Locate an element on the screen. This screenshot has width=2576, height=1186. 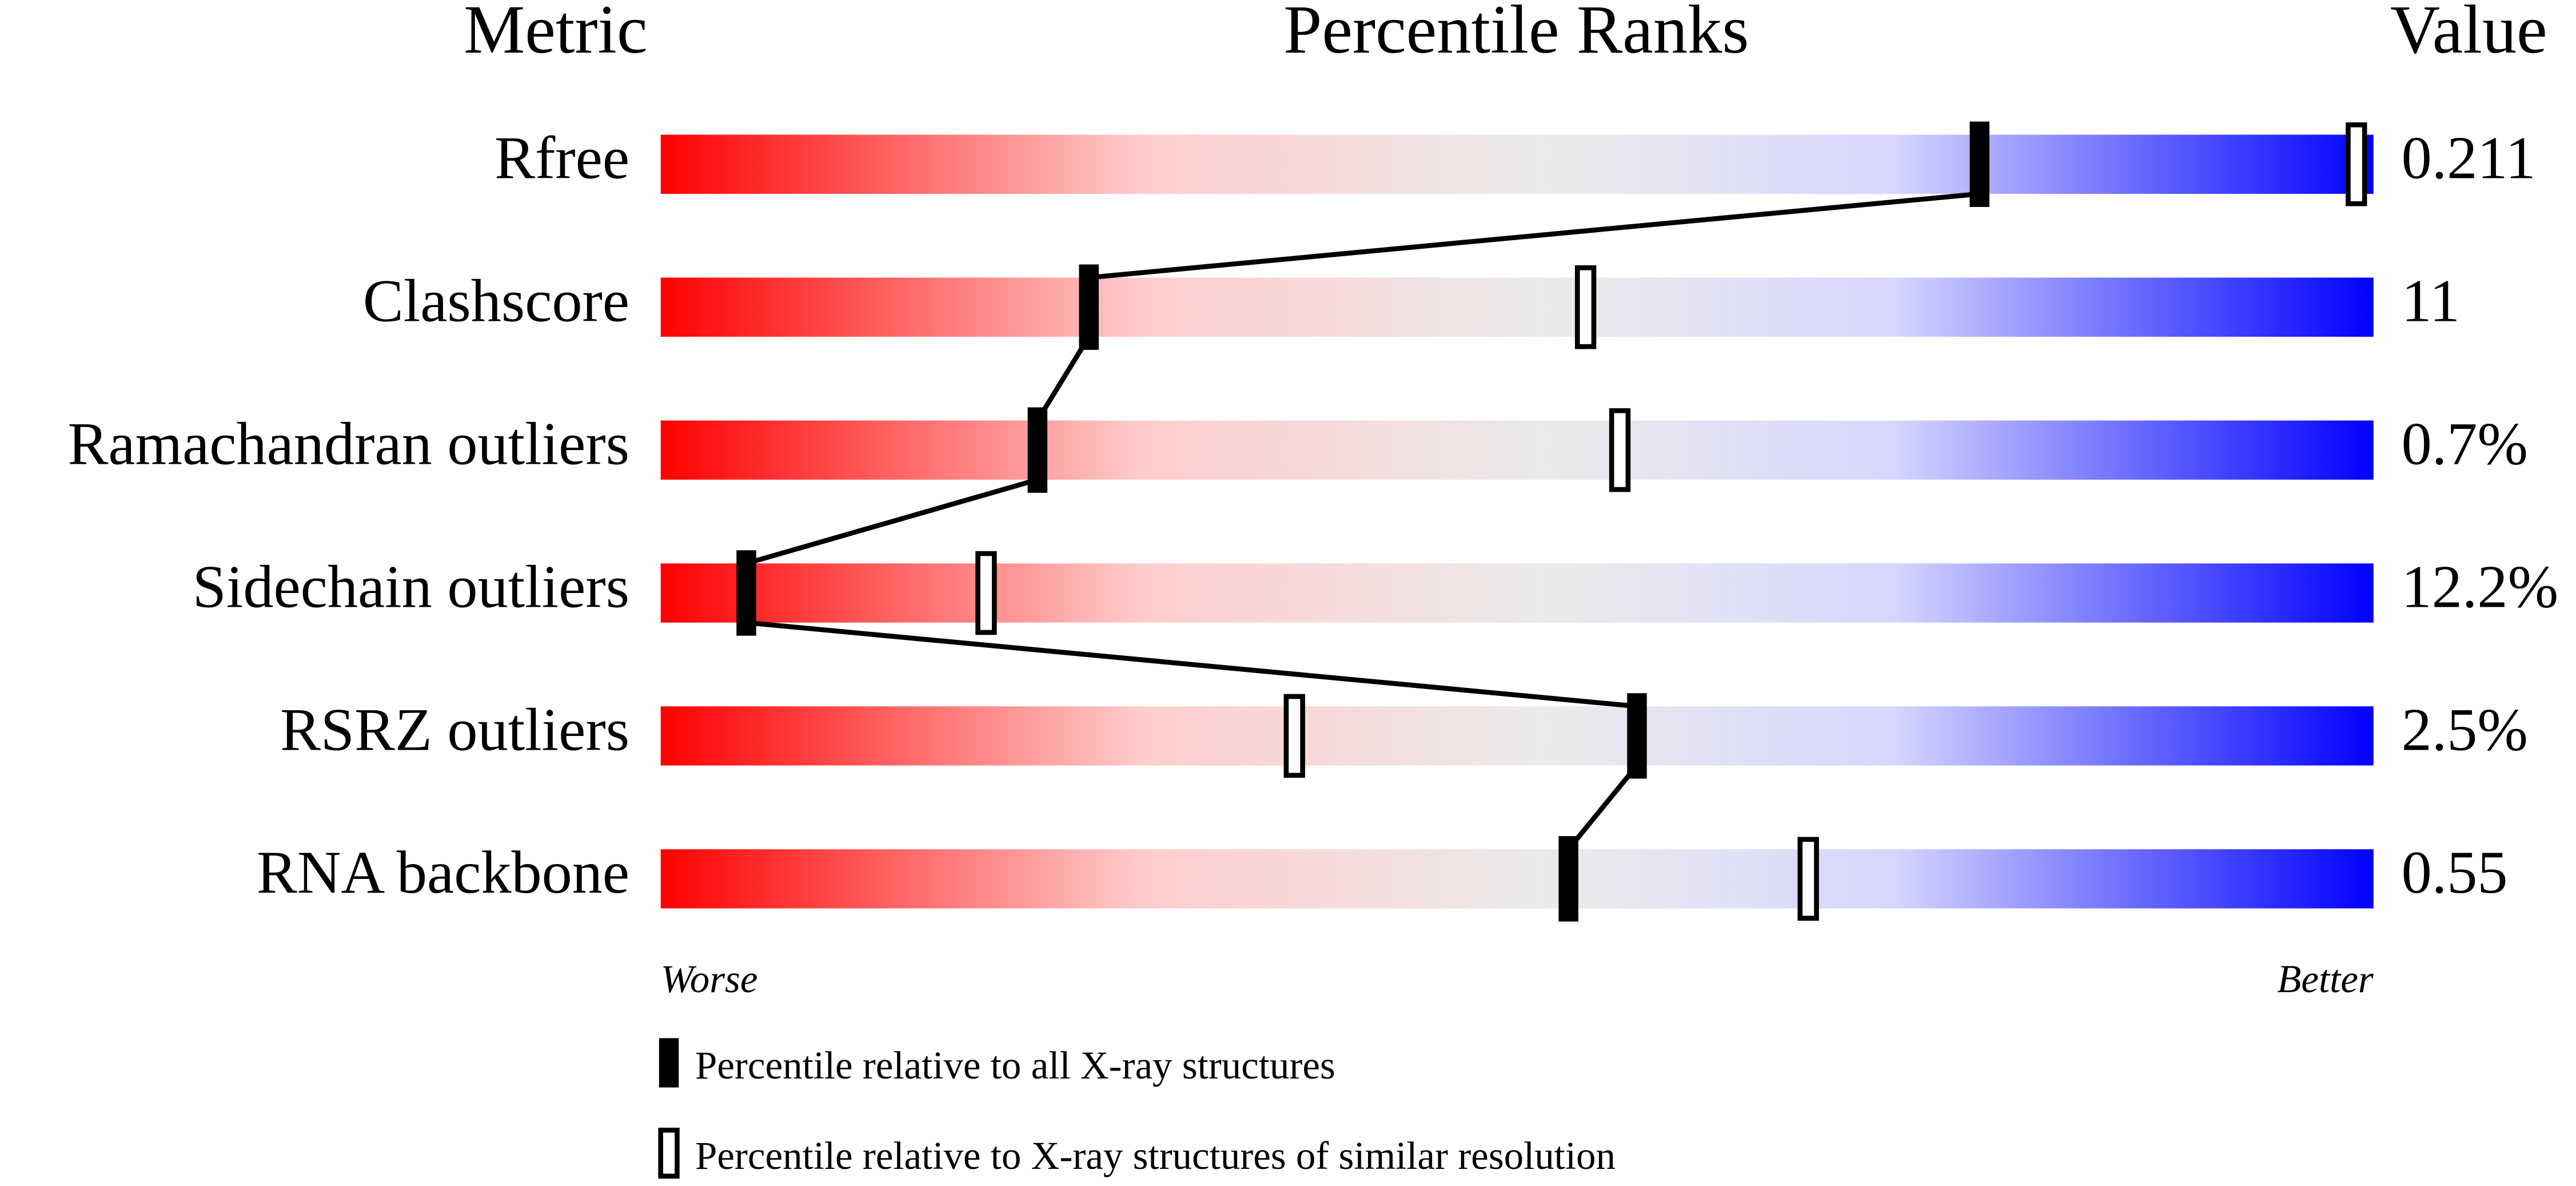
metric-label: Rfree is located at coordinates (562, 158).